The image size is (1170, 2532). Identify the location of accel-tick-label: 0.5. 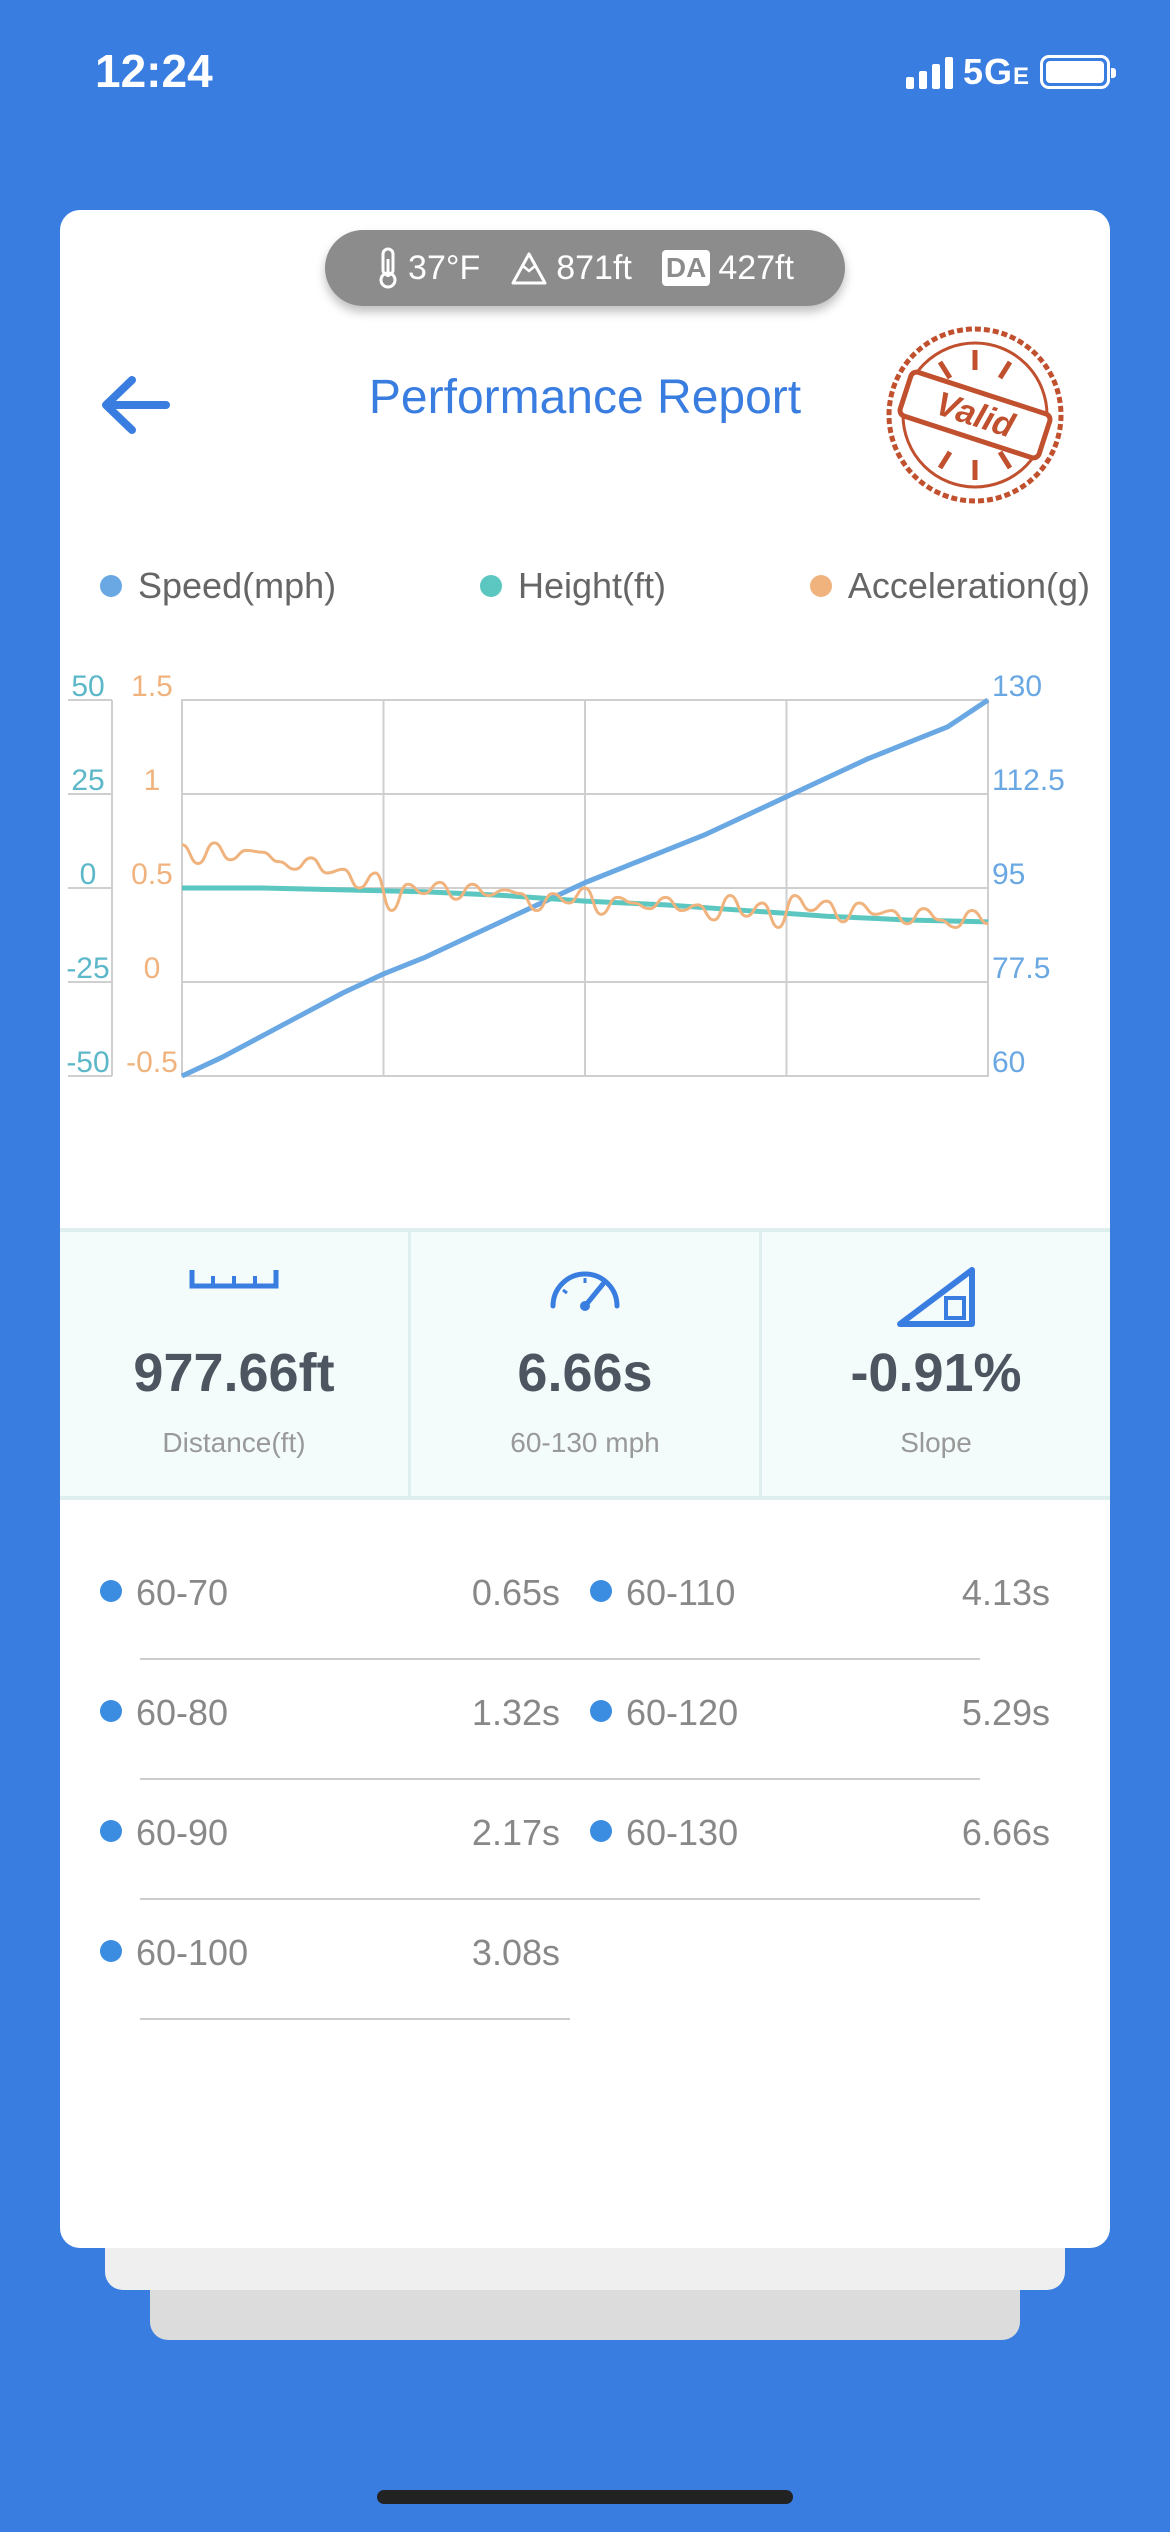
(152, 874).